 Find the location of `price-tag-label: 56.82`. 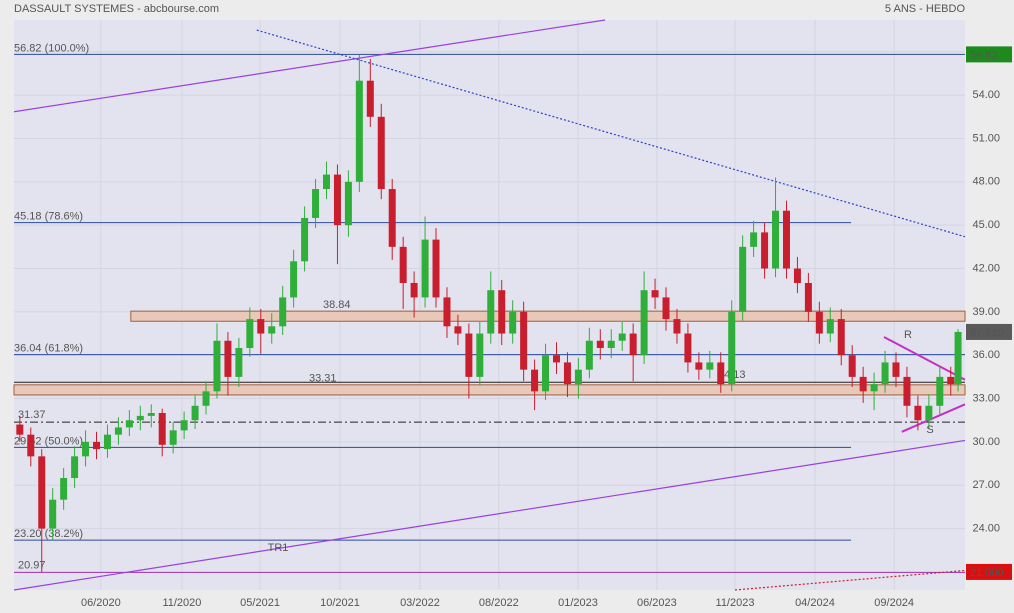

price-tag-label: 56.82 is located at coordinates (984, 55).